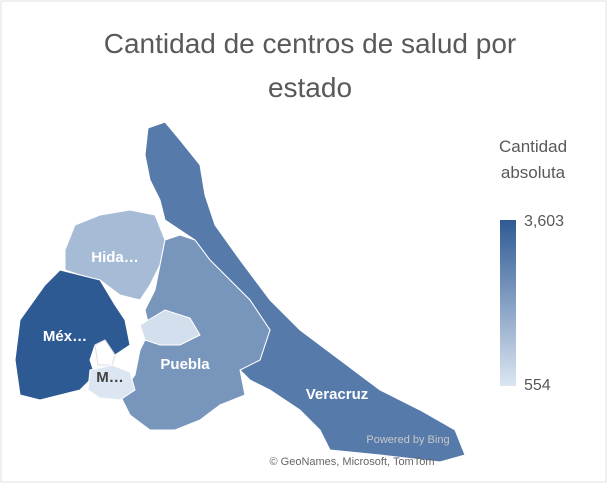 The image size is (607, 483). Describe the element at coordinates (310, 65) in the screenshot. I see `chart-title: Cantidad de centros de salud por estado` at that location.